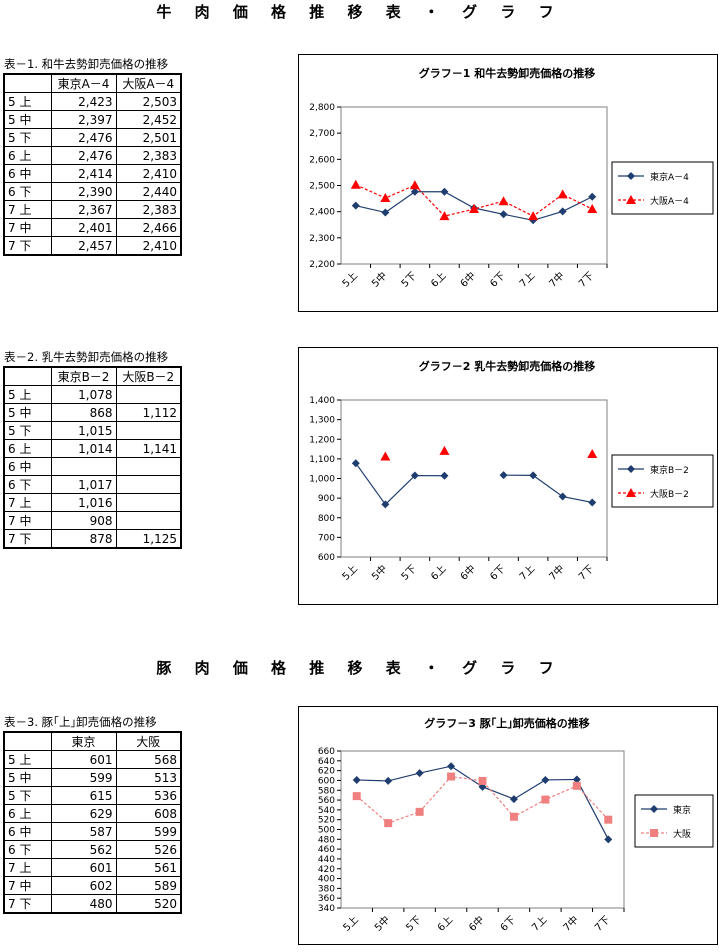 This screenshot has width=719, height=952. Describe the element at coordinates (83, 394) in the screenshot. I see `tokyo-value: 1,078` at that location.